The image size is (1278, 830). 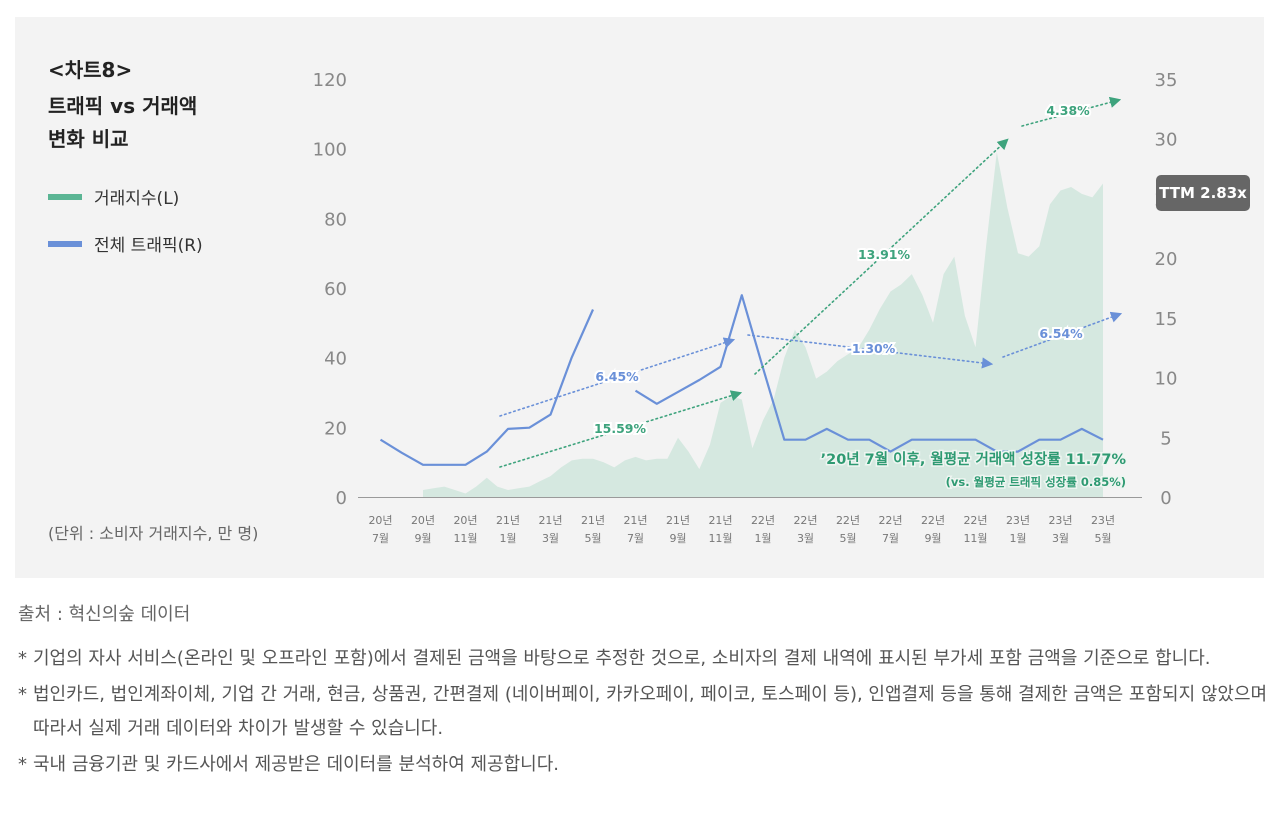 What do you see at coordinates (330, 80) in the screenshot?
I see `y-left-tick-label: 120` at bounding box center [330, 80].